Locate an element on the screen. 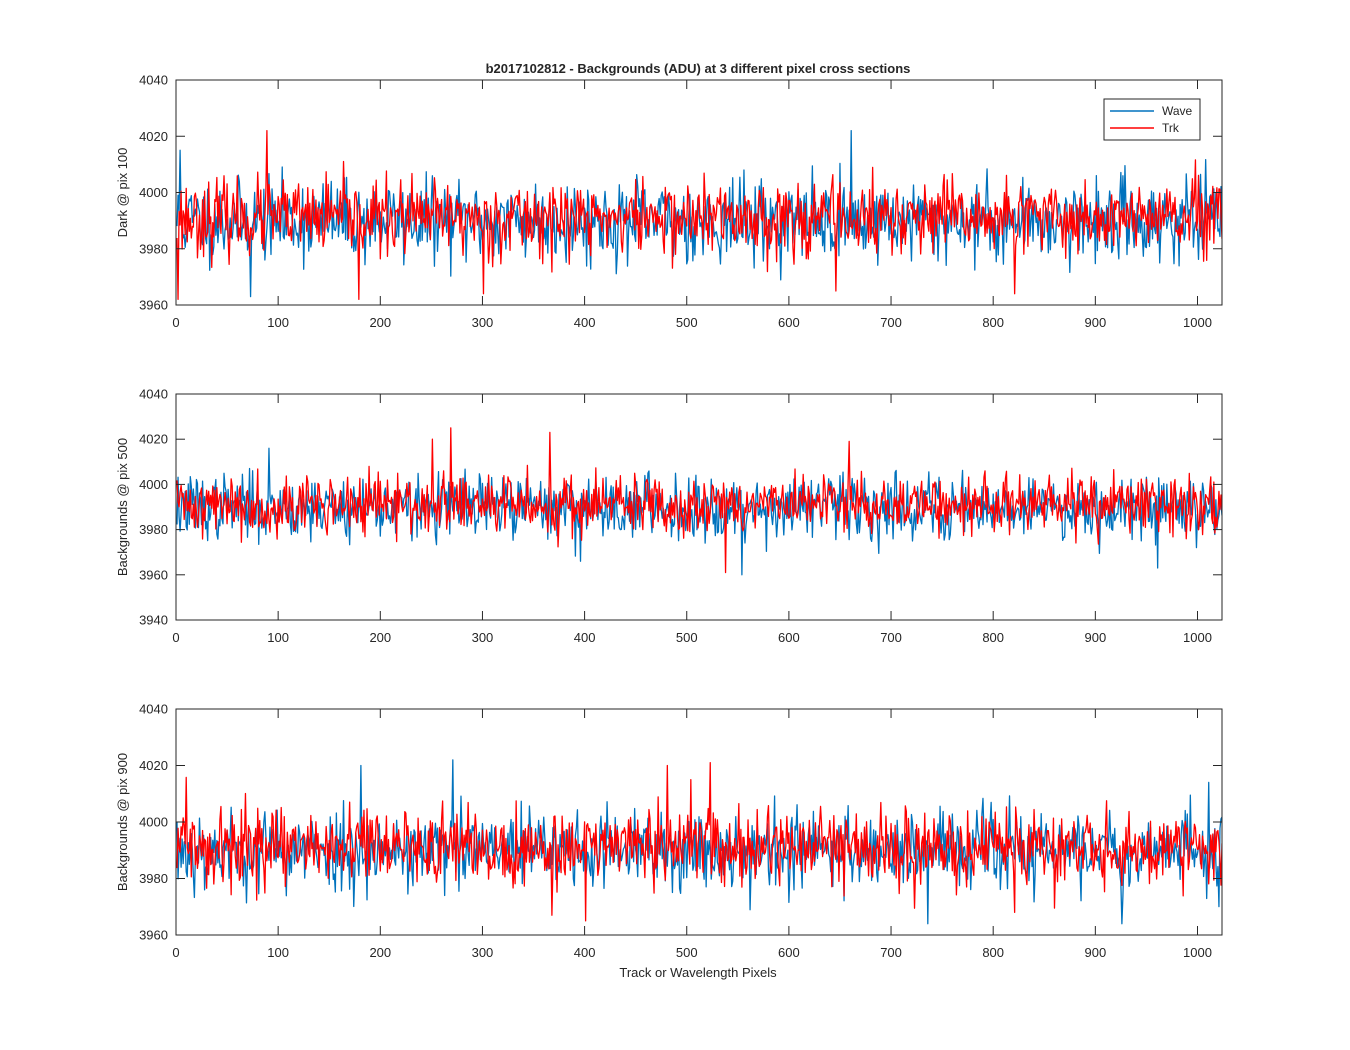 The height and width of the screenshot is (1050, 1350). y-axis-label: Backgrounds @ pix 900 is located at coordinates (122, 822).